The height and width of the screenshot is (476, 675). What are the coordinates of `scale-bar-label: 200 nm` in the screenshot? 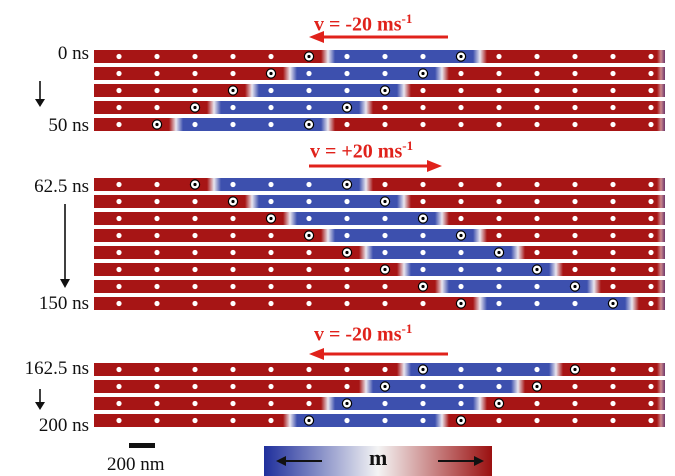 It's located at (136, 464).